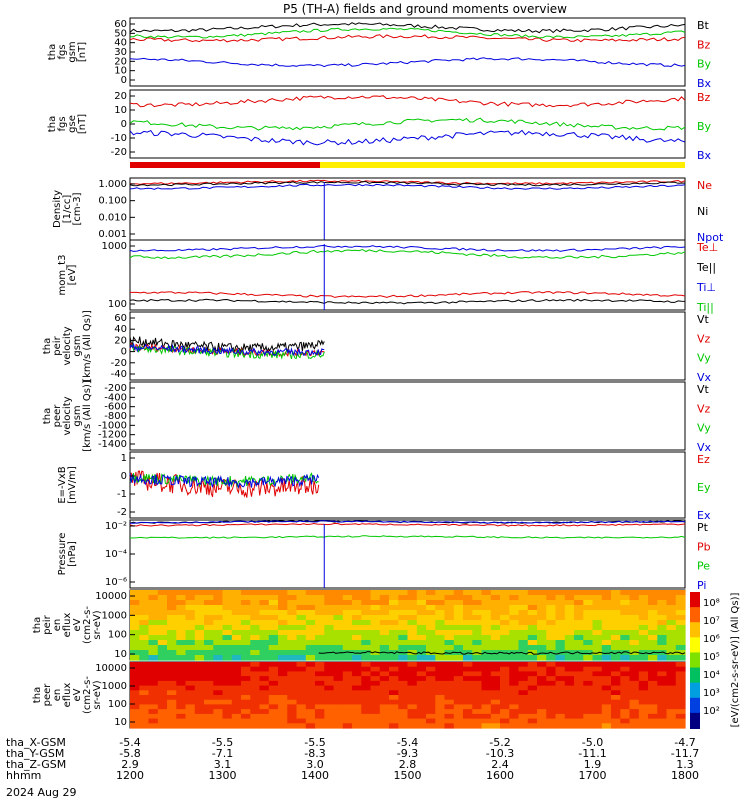  What do you see at coordinates (704, 338) in the screenshot?
I see `legend-Vz: Vz` at bounding box center [704, 338].